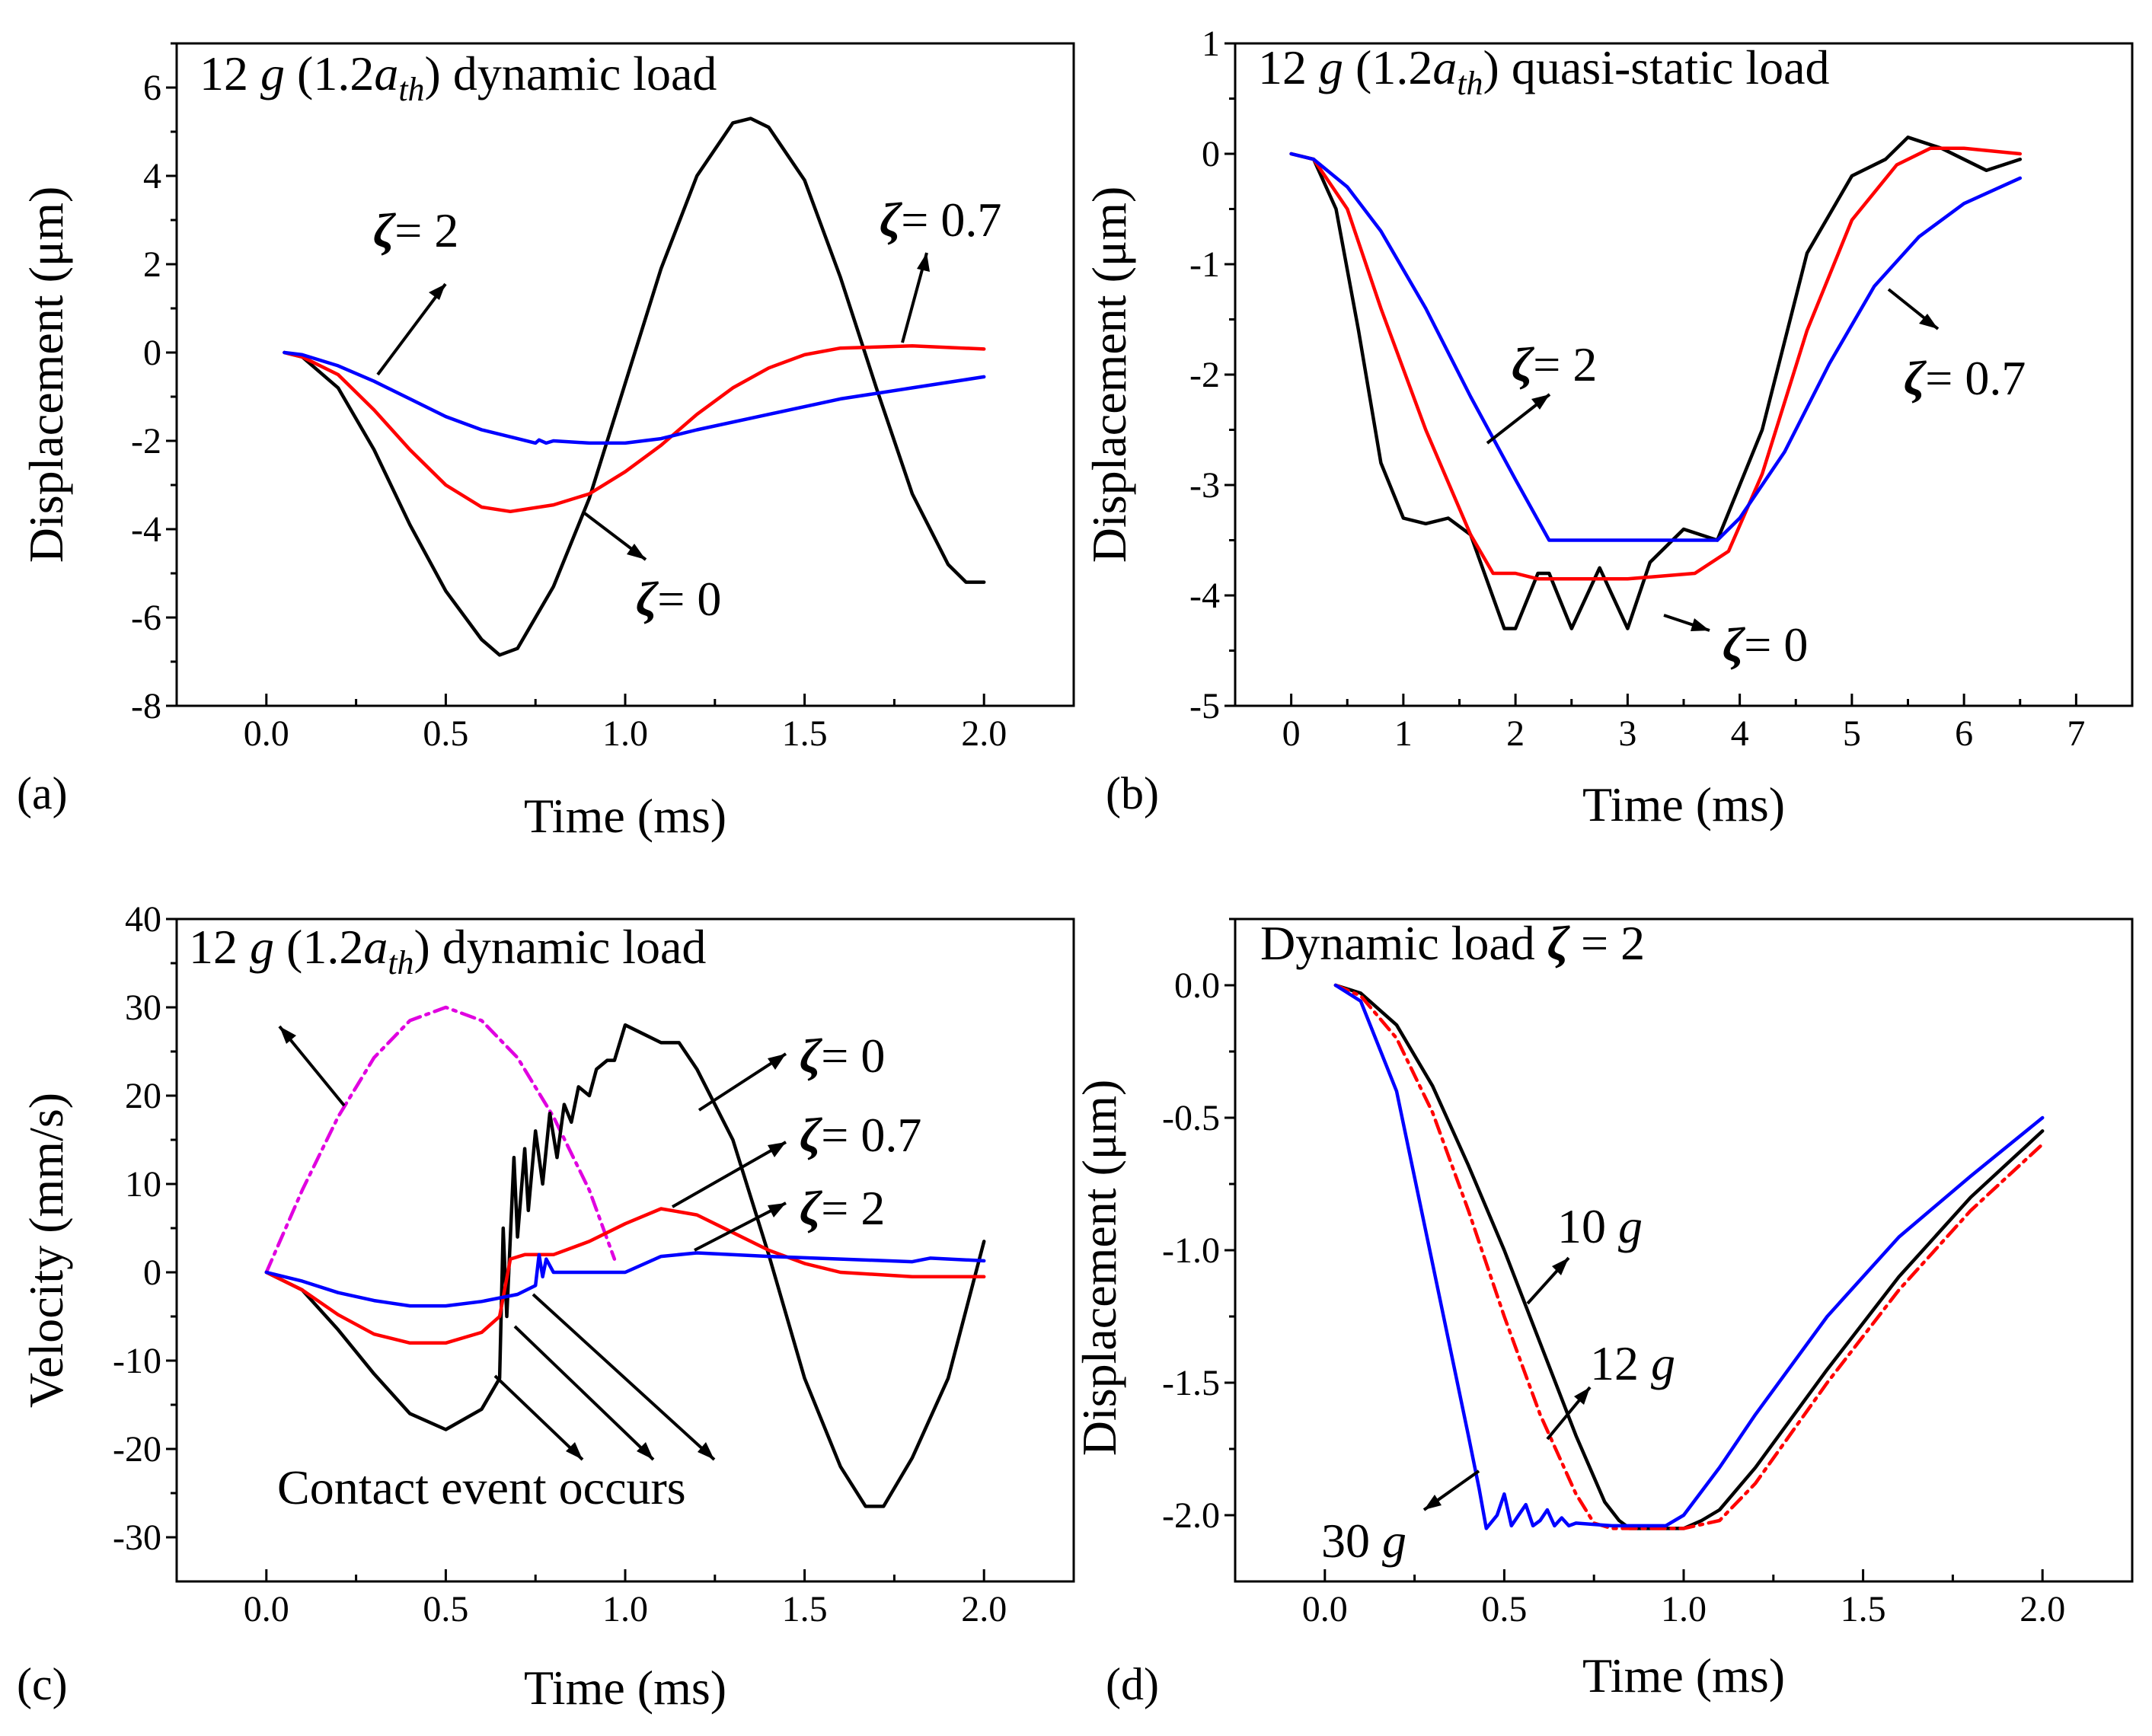 Image resolution: width=2152 pixels, height=1736 pixels. Describe the element at coordinates (1204, 706) in the screenshot. I see `y-tick-label: -5` at that location.